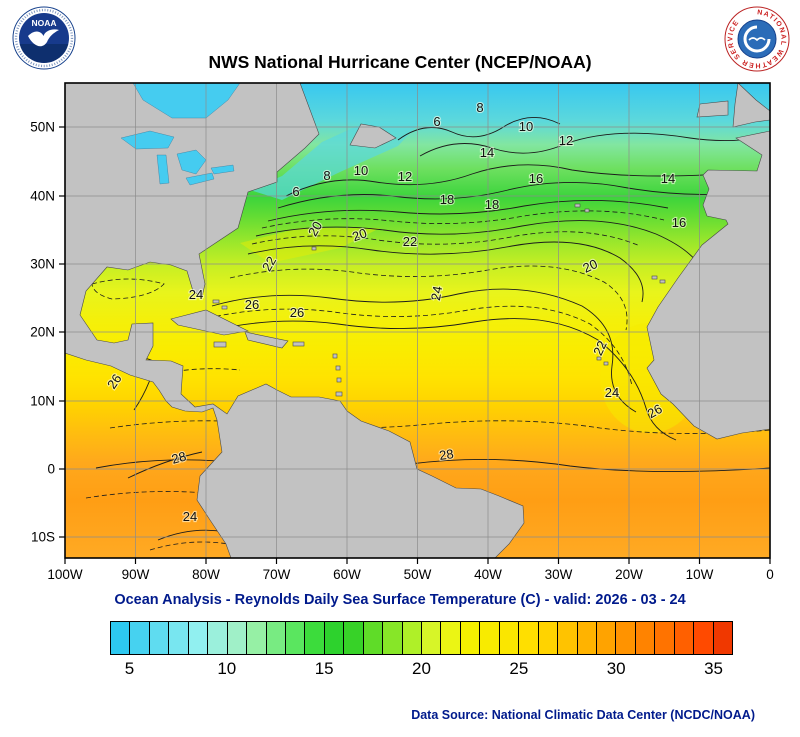 This screenshot has width=800, height=737. I want to click on nws-logo: NATIONAL WEATHER SERVICE, so click(757, 41).